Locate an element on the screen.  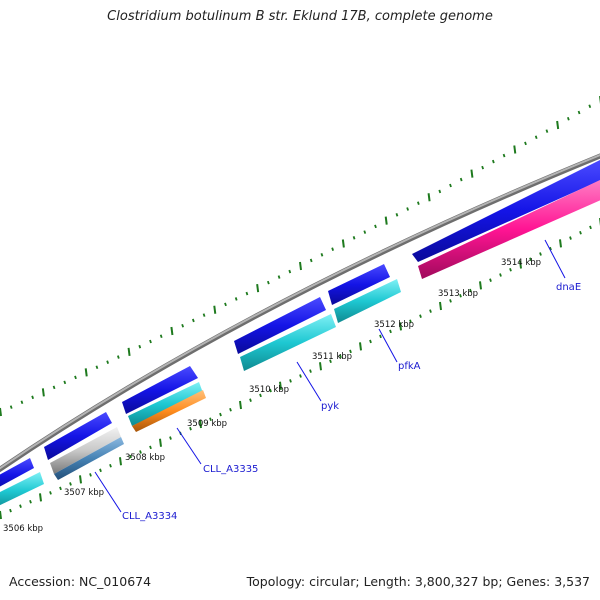
scale-label-3512: 3512 kbp is located at coordinates (394, 325).